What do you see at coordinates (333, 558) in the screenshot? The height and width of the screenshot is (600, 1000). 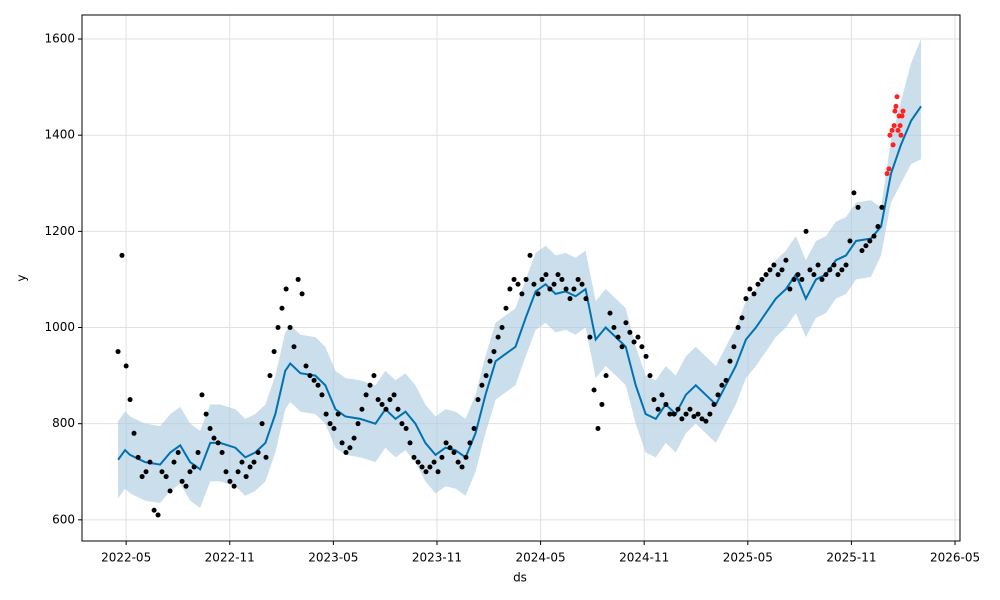 I see `x-tick-label: 2023-05` at bounding box center [333, 558].